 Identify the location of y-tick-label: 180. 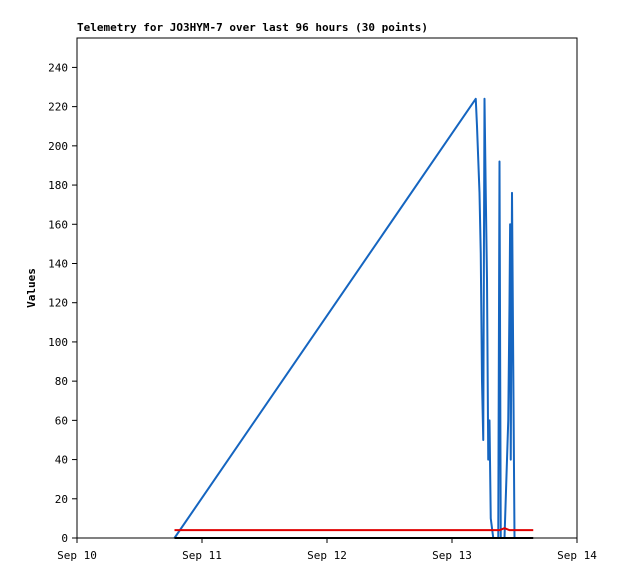
(58, 185).